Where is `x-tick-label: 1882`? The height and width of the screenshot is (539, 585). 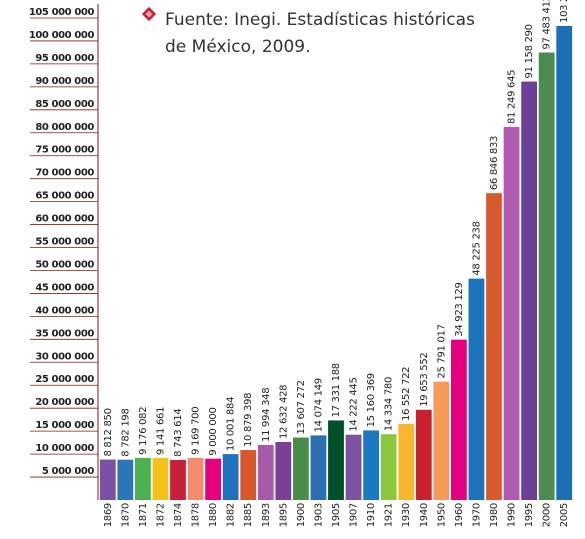 x-tick-label: 1882 is located at coordinates (231, 515).